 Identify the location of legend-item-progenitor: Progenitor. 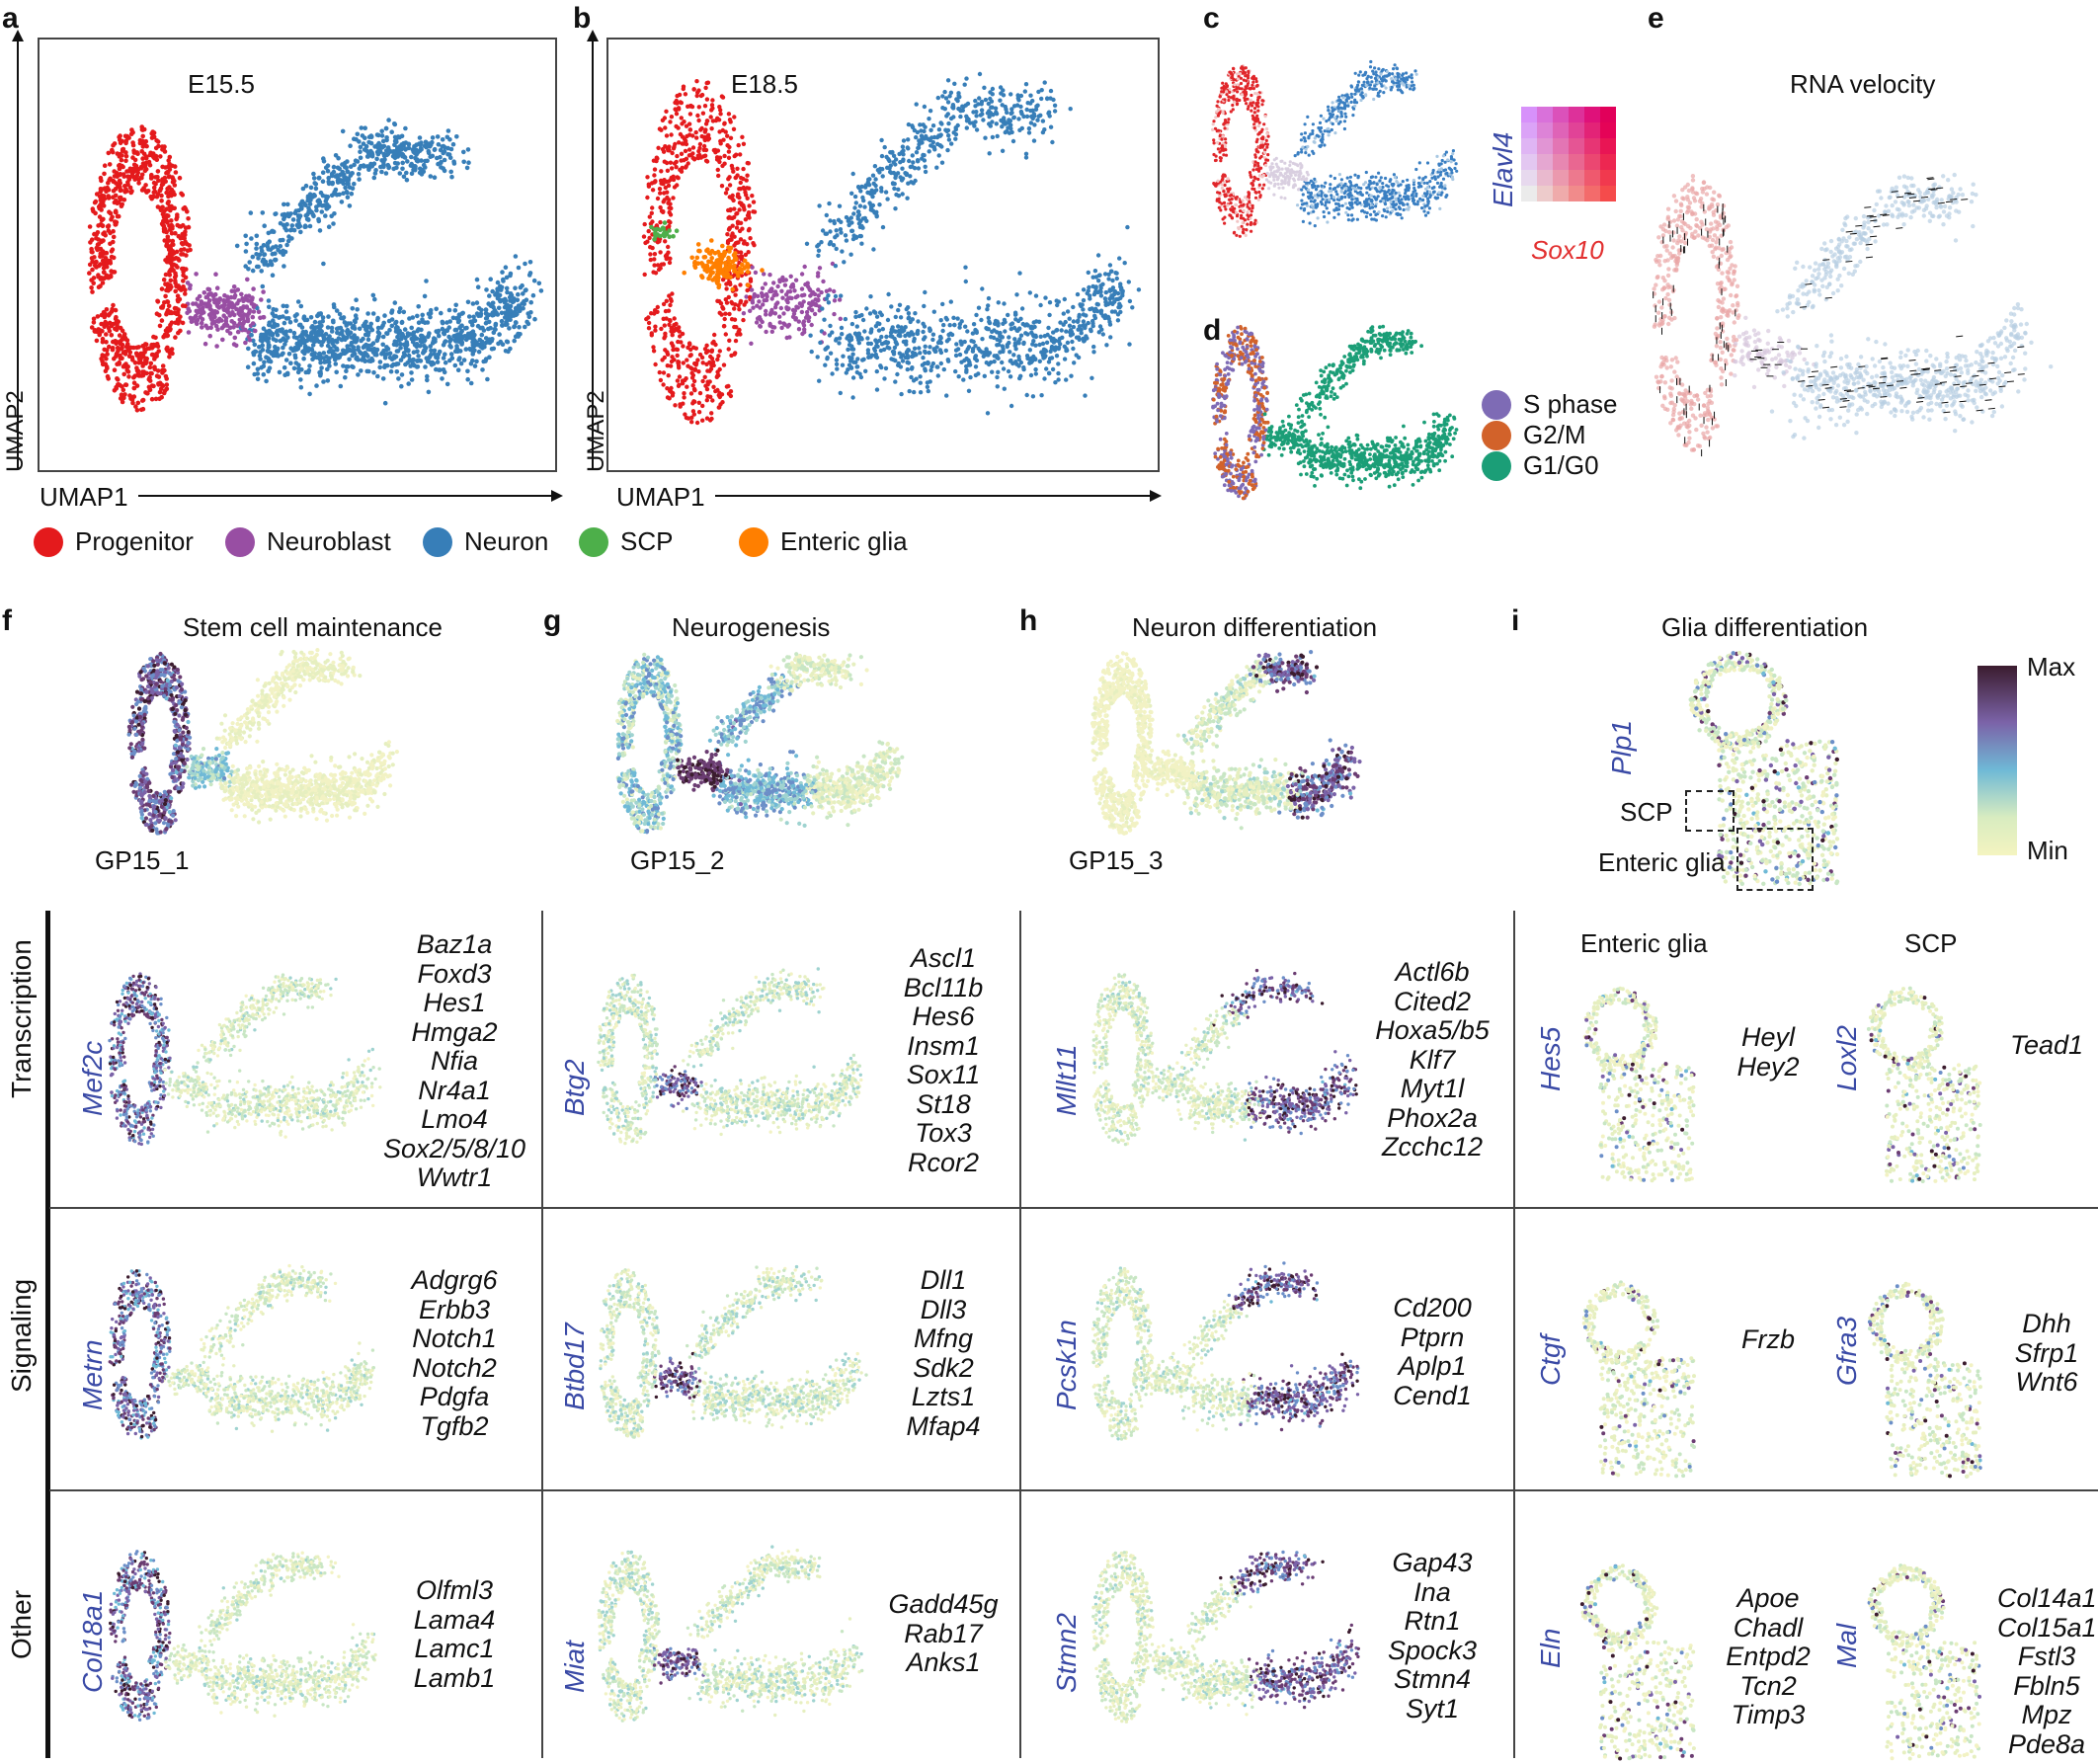
(114, 541).